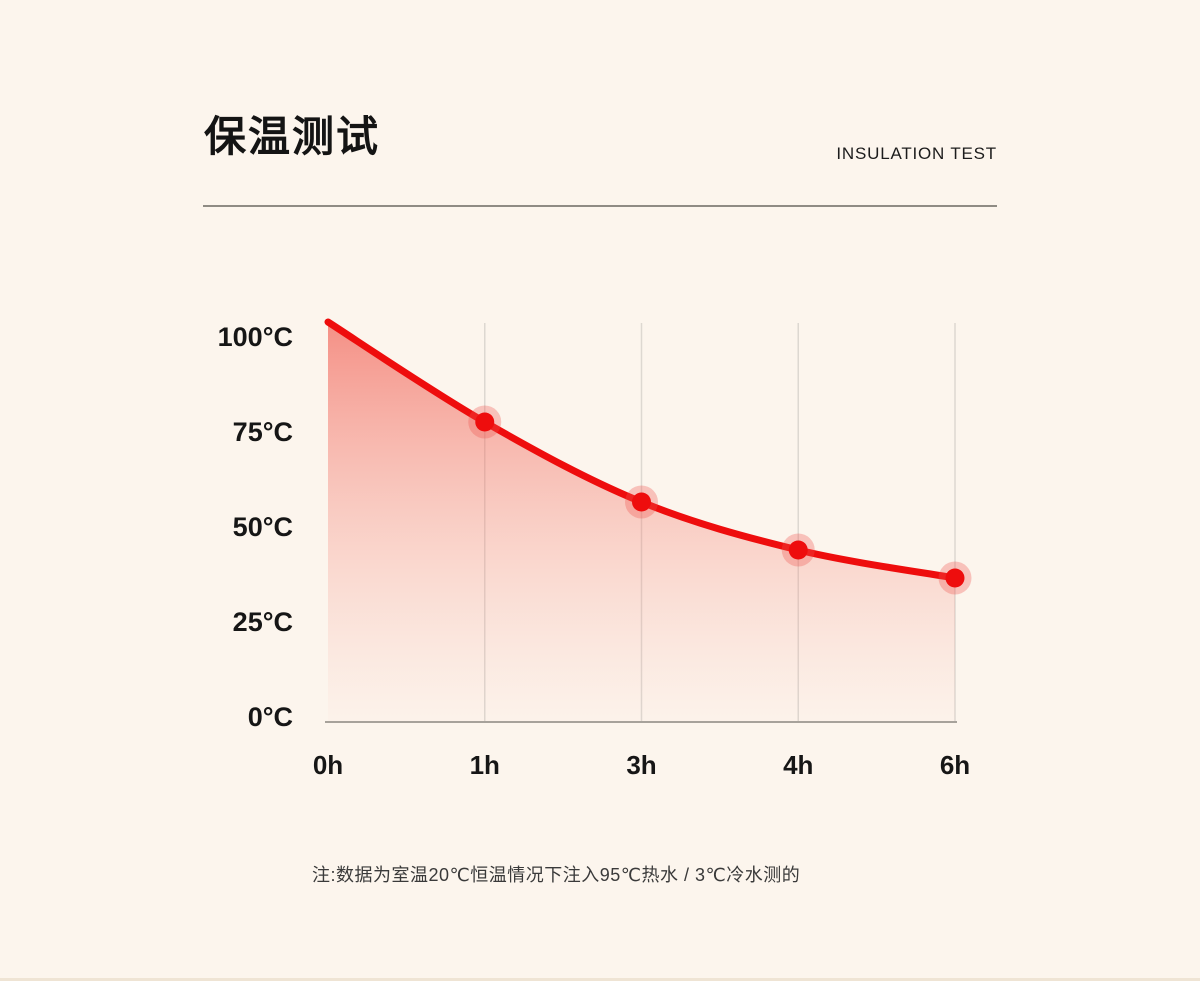  What do you see at coordinates (270, 717) in the screenshot?
I see `y-tick-label: 0°C` at bounding box center [270, 717].